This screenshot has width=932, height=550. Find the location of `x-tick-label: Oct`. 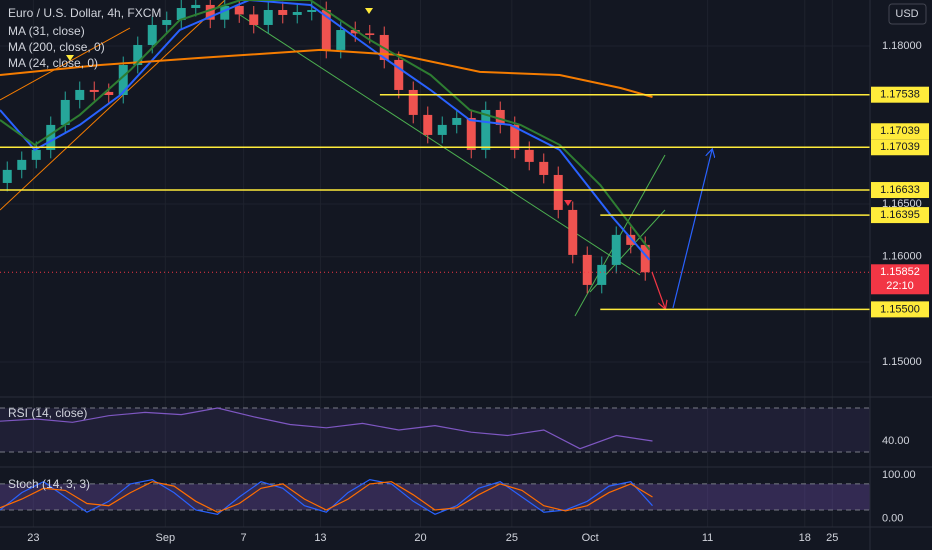

x-tick-label: Oct is located at coordinates (590, 538).